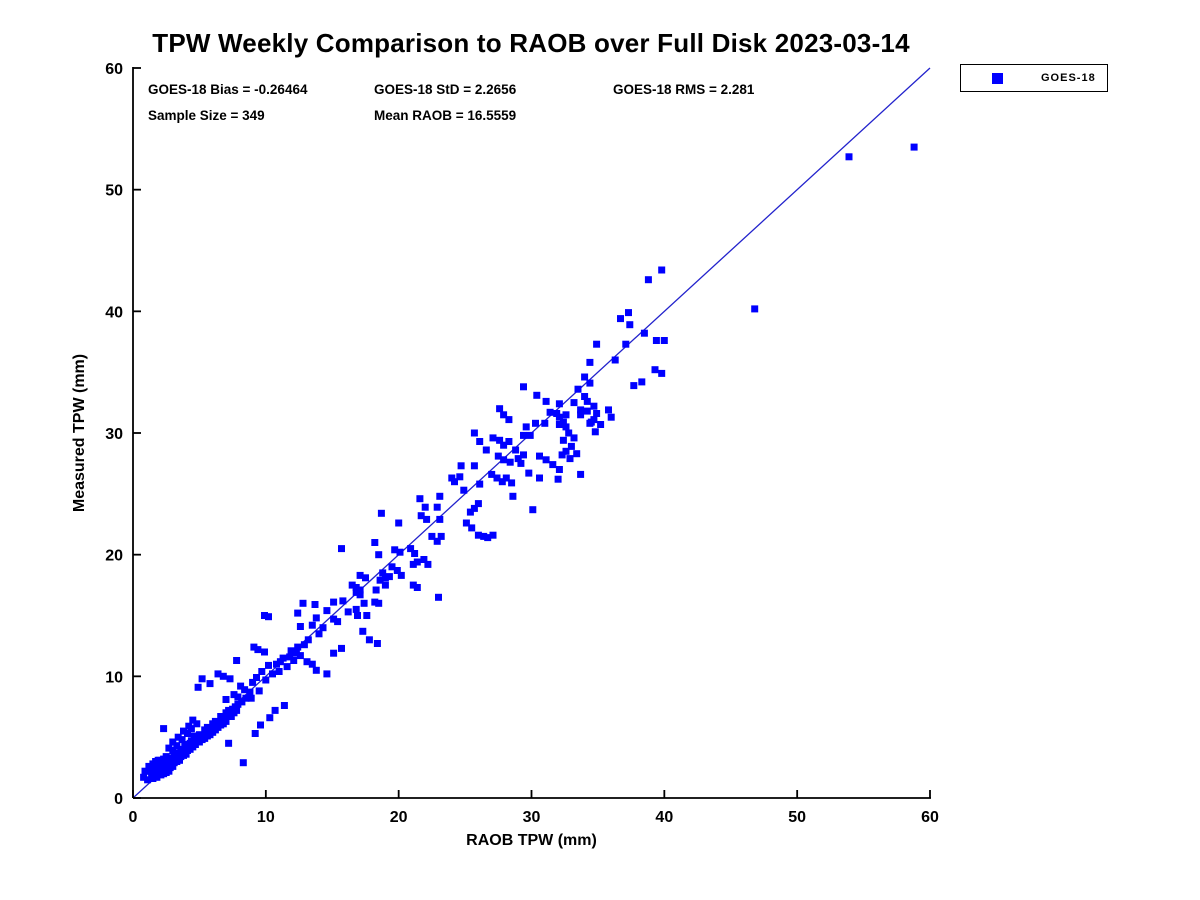 Image resolution: width=1200 pixels, height=900 pixels. What do you see at coordinates (1068, 78) in the screenshot?
I see `legend-label: GOES-18` at bounding box center [1068, 78].